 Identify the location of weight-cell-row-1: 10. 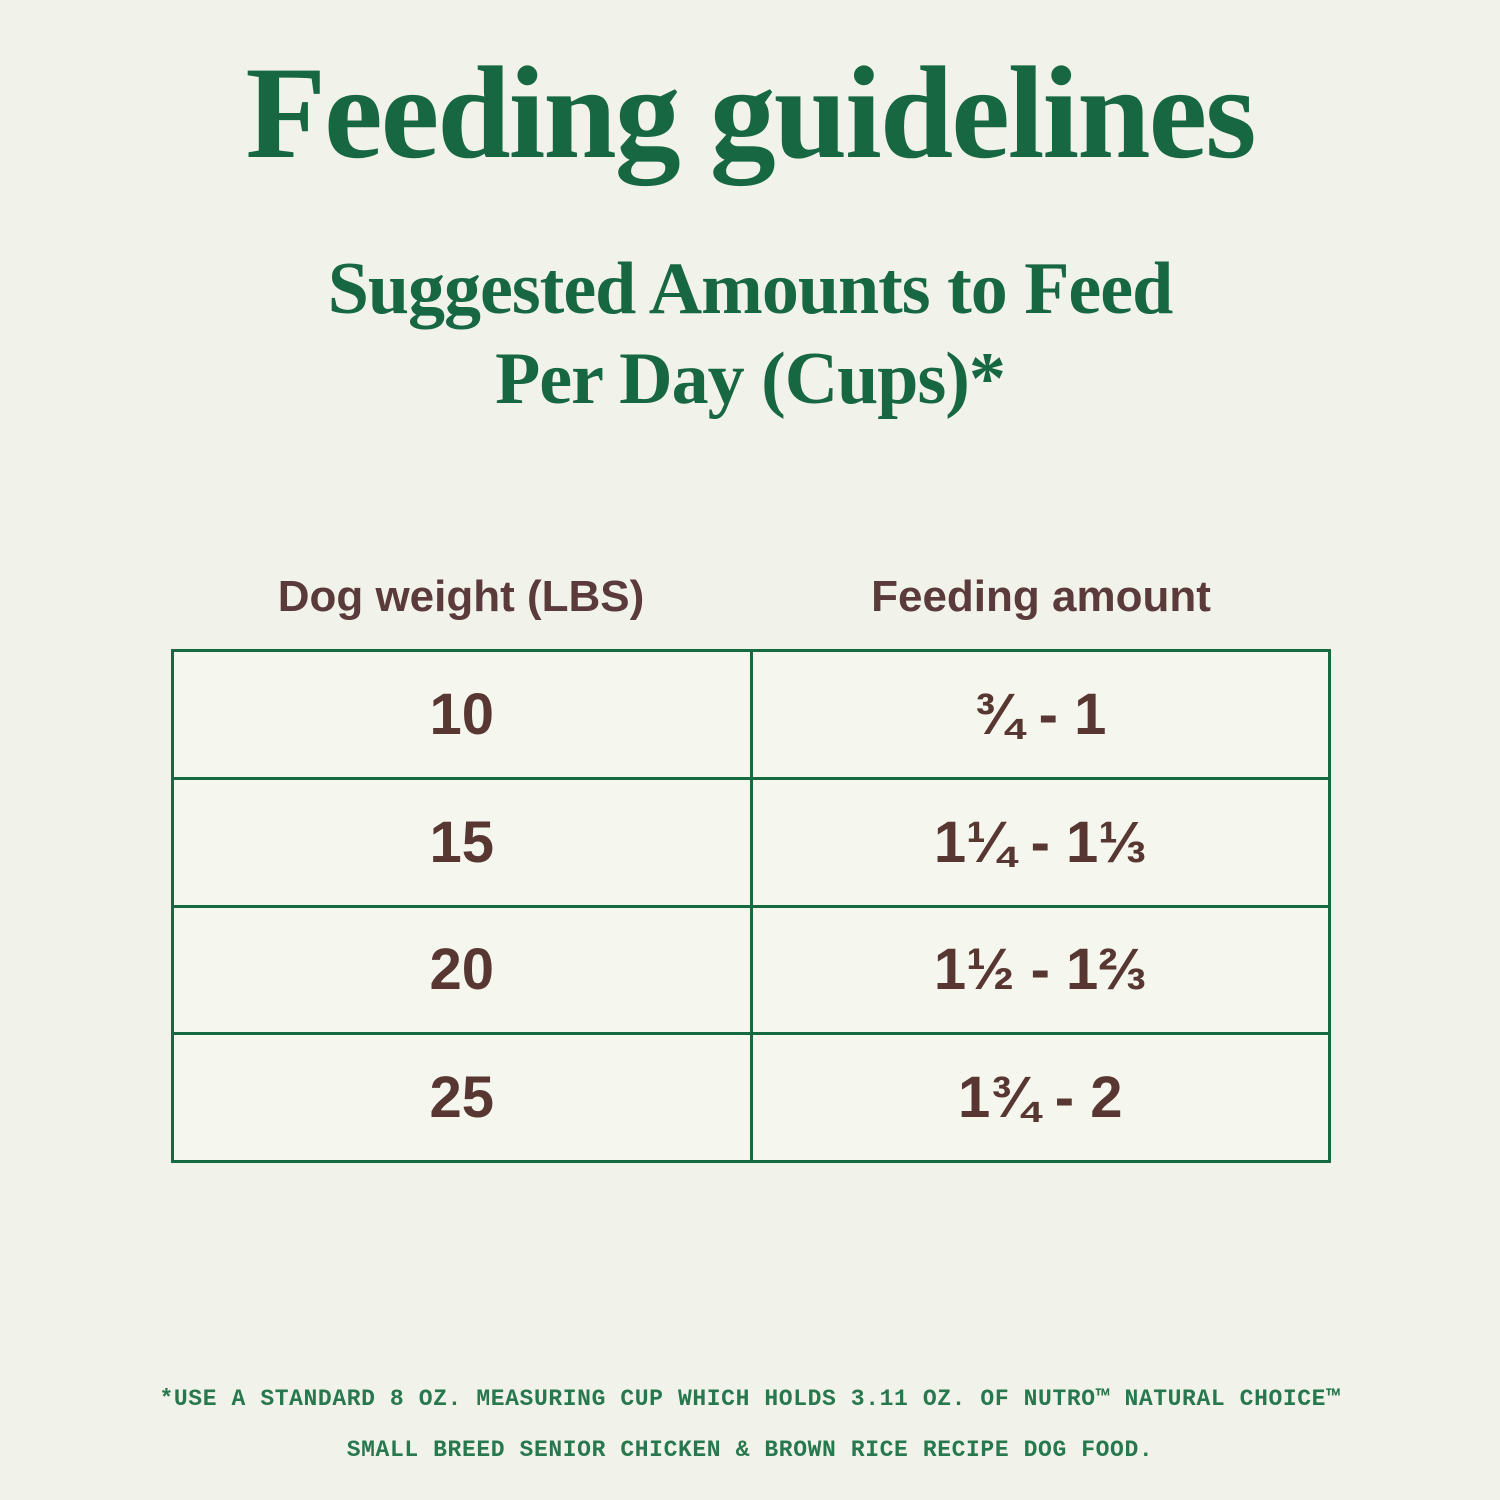
(462, 714).